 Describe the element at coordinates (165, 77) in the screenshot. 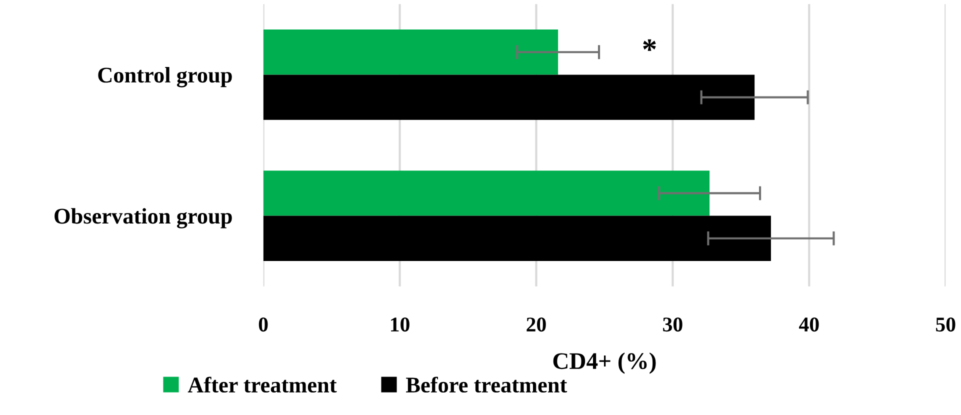

I see `y-tick-label: Control group` at that location.